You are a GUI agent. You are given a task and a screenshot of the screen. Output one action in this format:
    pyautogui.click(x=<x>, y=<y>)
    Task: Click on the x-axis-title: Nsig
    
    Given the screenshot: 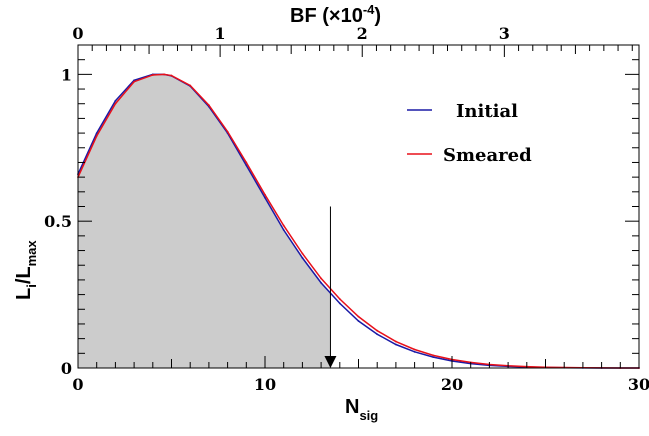 What is the action you would take?
    pyautogui.click(x=361, y=409)
    